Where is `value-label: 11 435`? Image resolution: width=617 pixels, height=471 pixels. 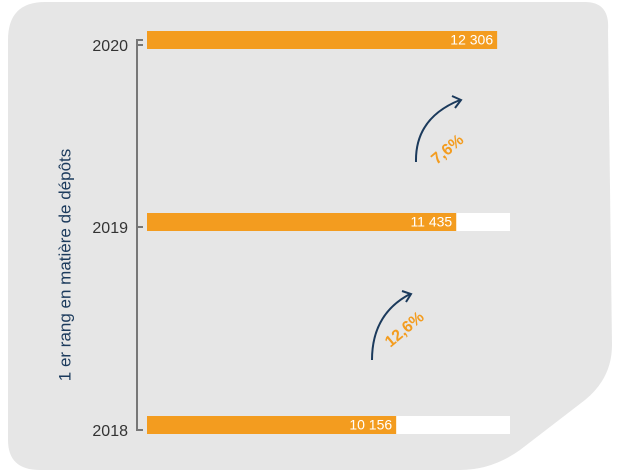 value-label: 11 435 is located at coordinates (431, 222).